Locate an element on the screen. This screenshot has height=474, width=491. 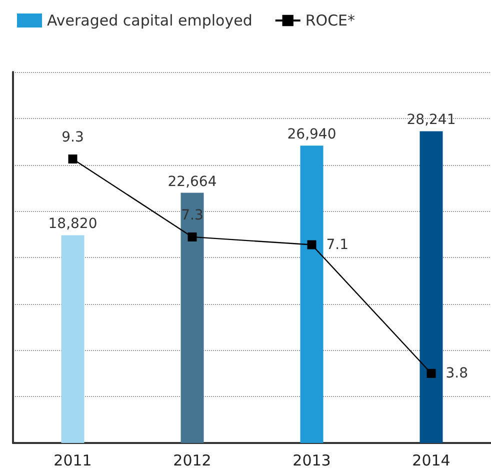
x-tick-label: 2011 is located at coordinates (73, 461).